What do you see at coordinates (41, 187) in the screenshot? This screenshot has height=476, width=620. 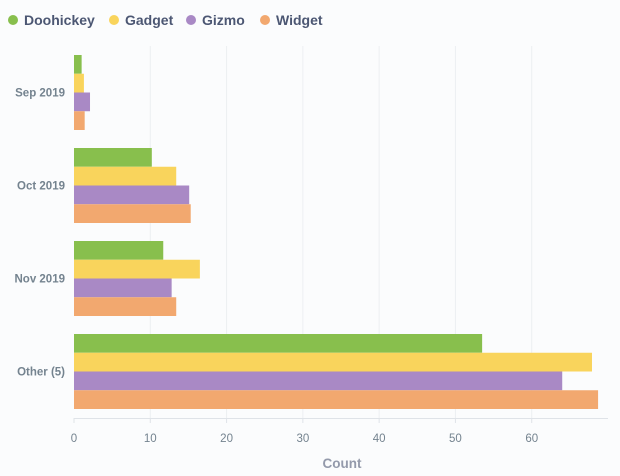 I see `category-label: Oct 2019` at bounding box center [41, 187].